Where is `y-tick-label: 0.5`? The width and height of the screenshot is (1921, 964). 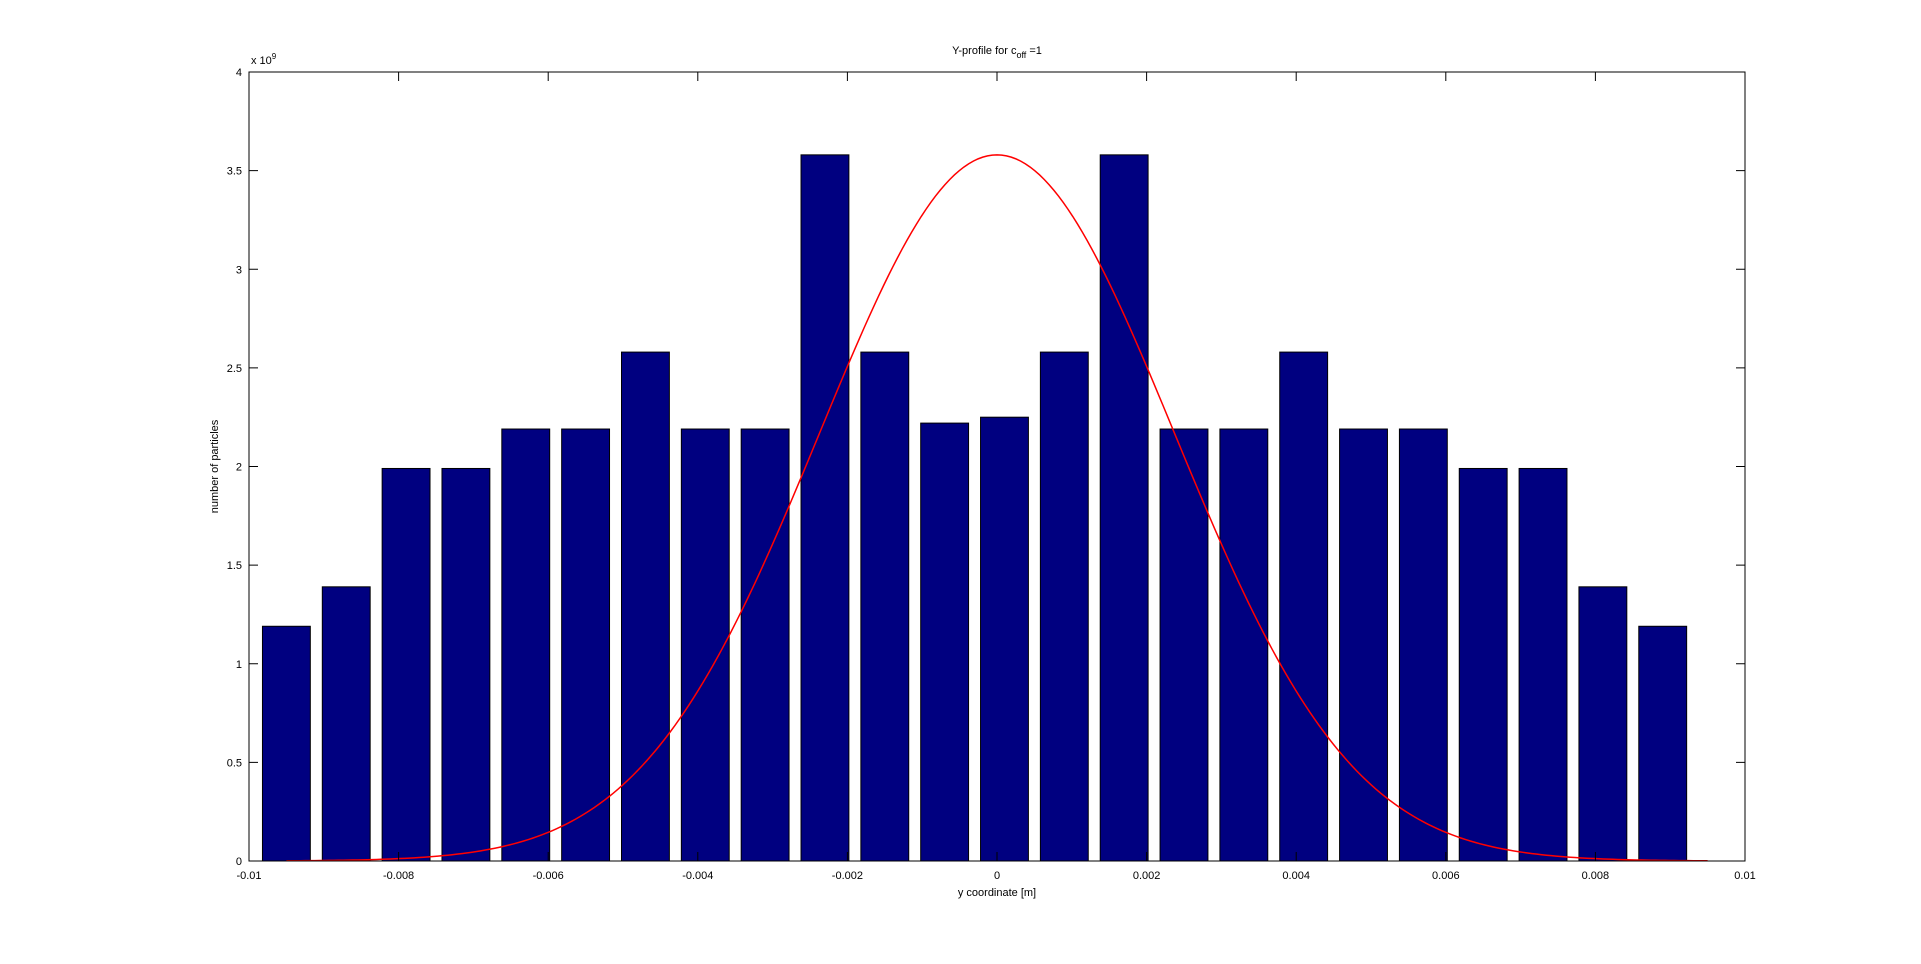
y-tick-label: 0.5 is located at coordinates (234, 763).